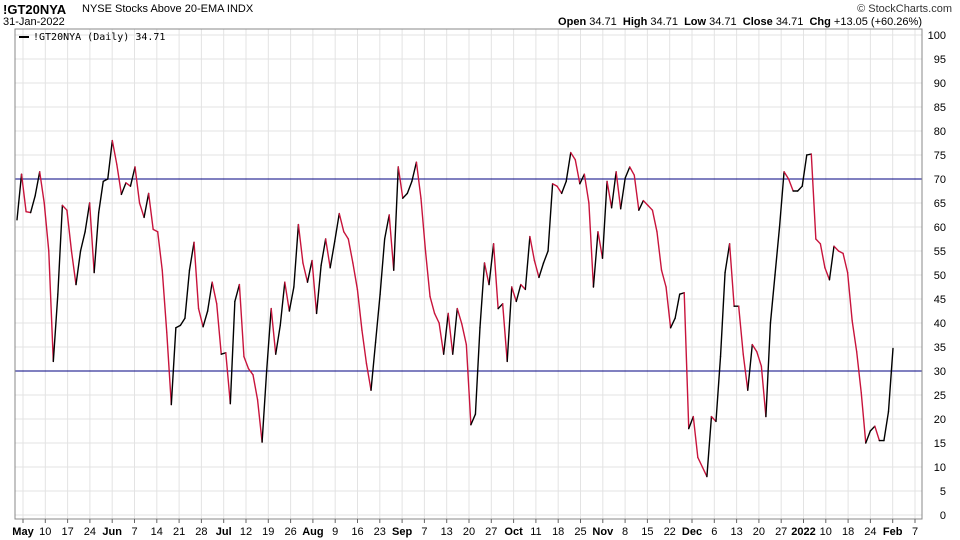  What do you see at coordinates (695, 22) in the screenshot?
I see `low-label: Low` at bounding box center [695, 22].